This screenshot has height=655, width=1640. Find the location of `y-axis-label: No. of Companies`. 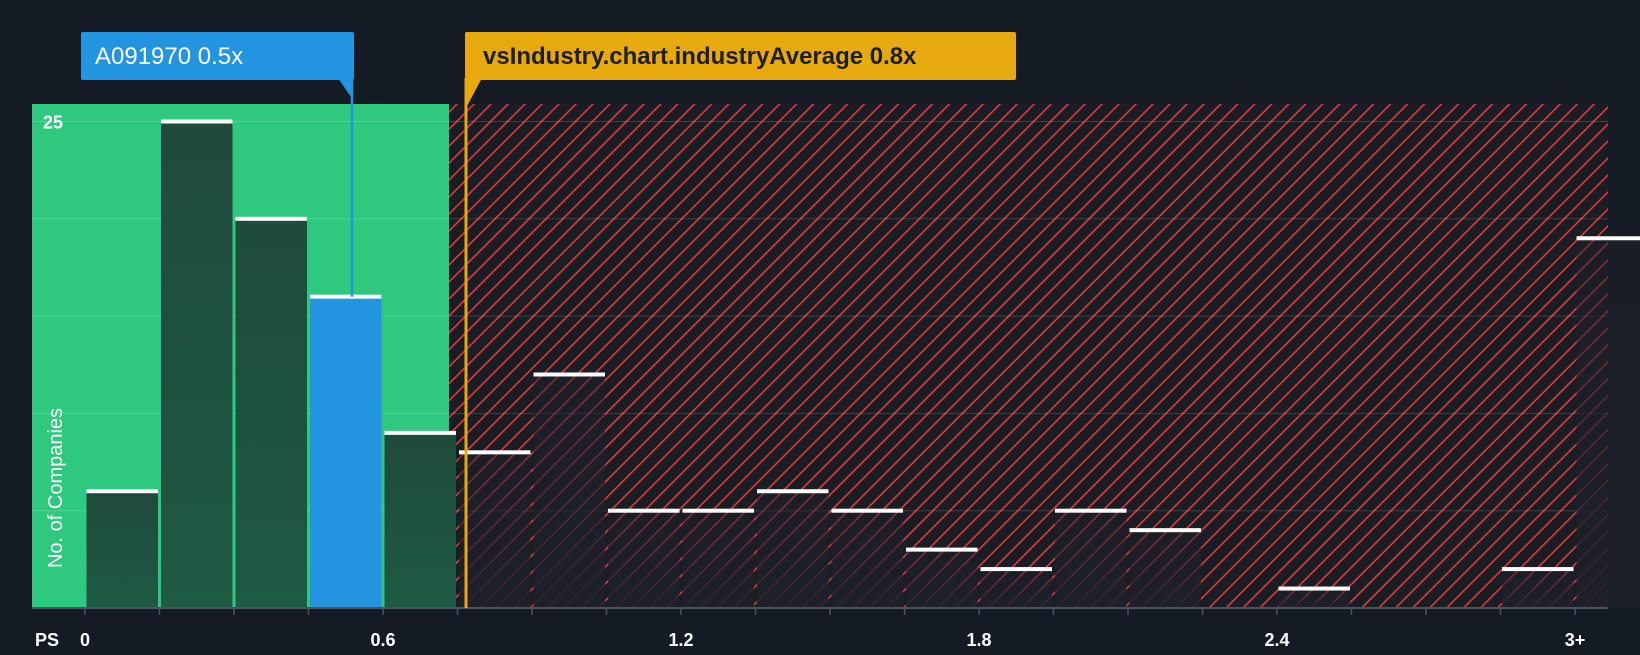

y-axis-label: No. of Companies is located at coordinates (56, 488).